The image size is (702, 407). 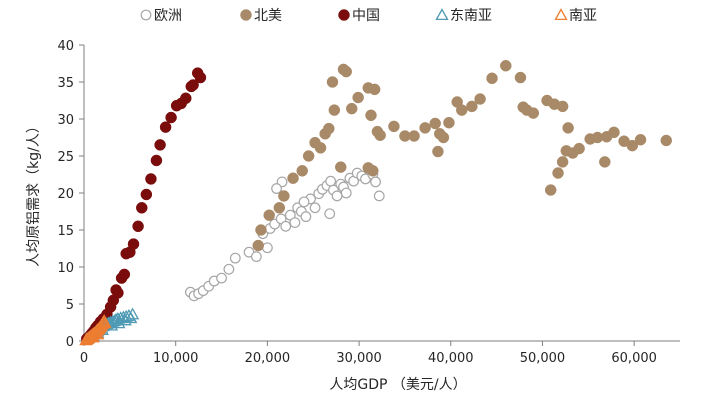 What do you see at coordinates (246, 15) in the screenshot?
I see `legend-marker` at bounding box center [246, 15].